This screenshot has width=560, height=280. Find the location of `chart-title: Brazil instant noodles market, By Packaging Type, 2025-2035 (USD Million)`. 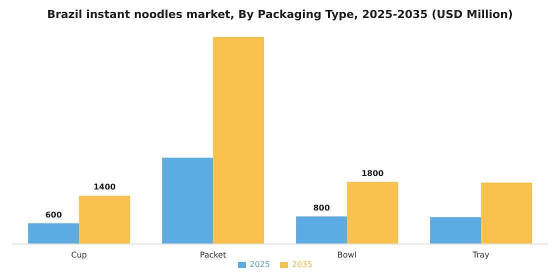

chart-title: Brazil instant noodles market, By Packaging Type, 2025-2035 (USD Million) is located at coordinates (280, 14).